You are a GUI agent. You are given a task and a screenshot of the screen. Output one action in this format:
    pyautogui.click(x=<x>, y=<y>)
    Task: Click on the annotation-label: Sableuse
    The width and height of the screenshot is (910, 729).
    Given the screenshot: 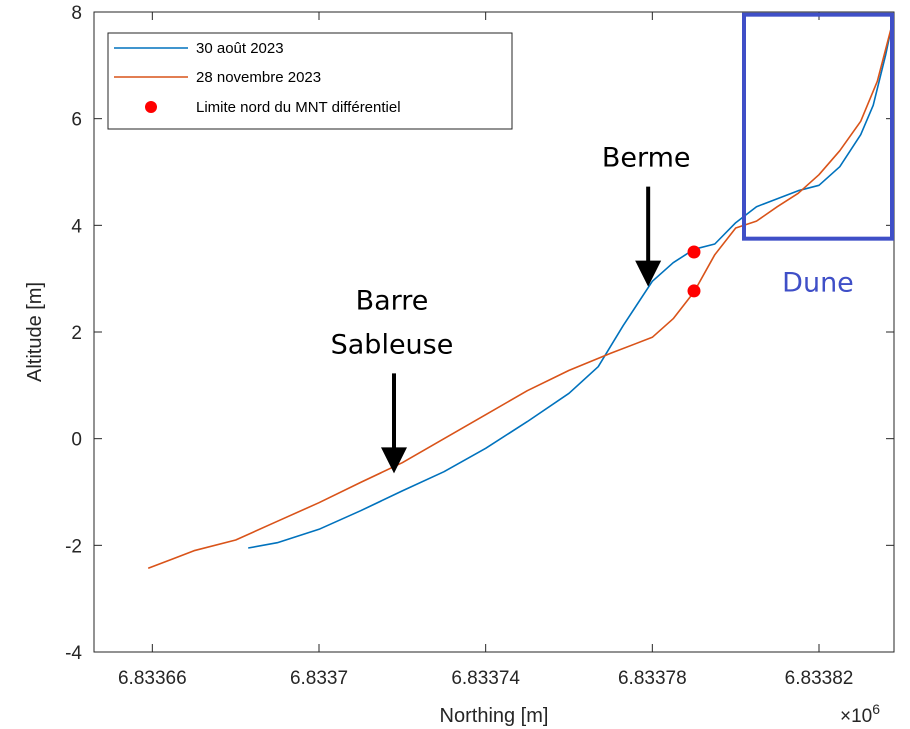 What is the action you would take?
    pyautogui.click(x=392, y=344)
    